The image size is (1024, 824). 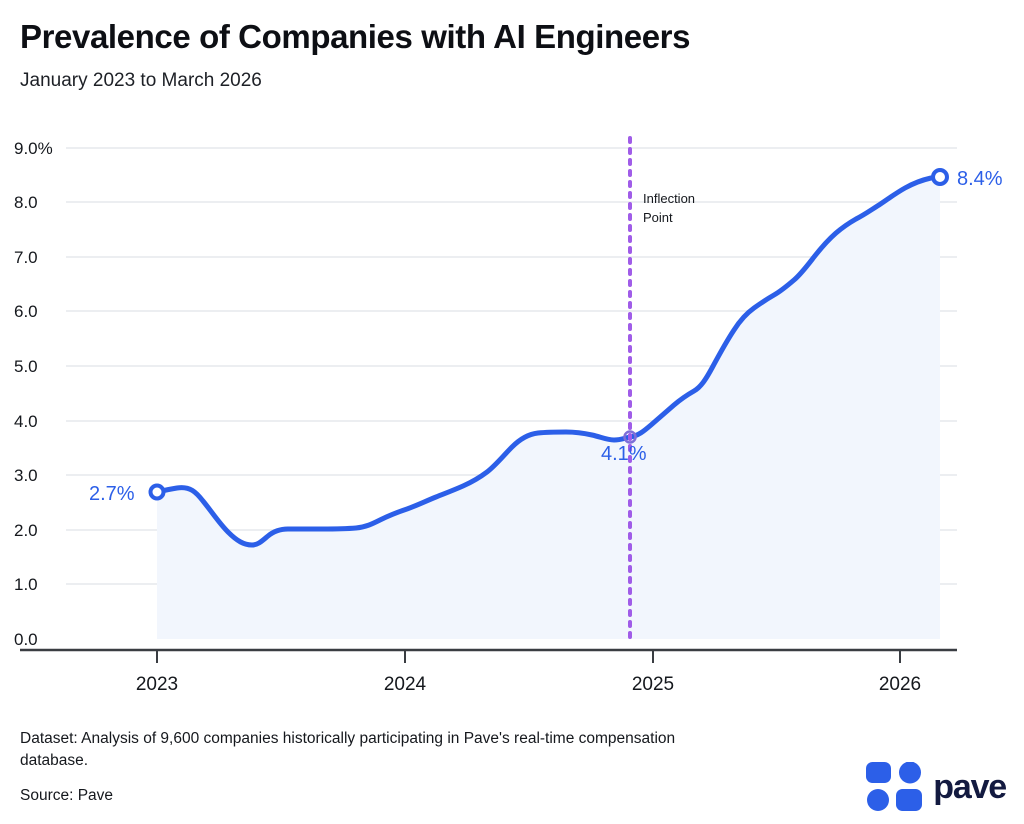 I want to click on y-tick-label: 1.0, so click(x=26, y=584).